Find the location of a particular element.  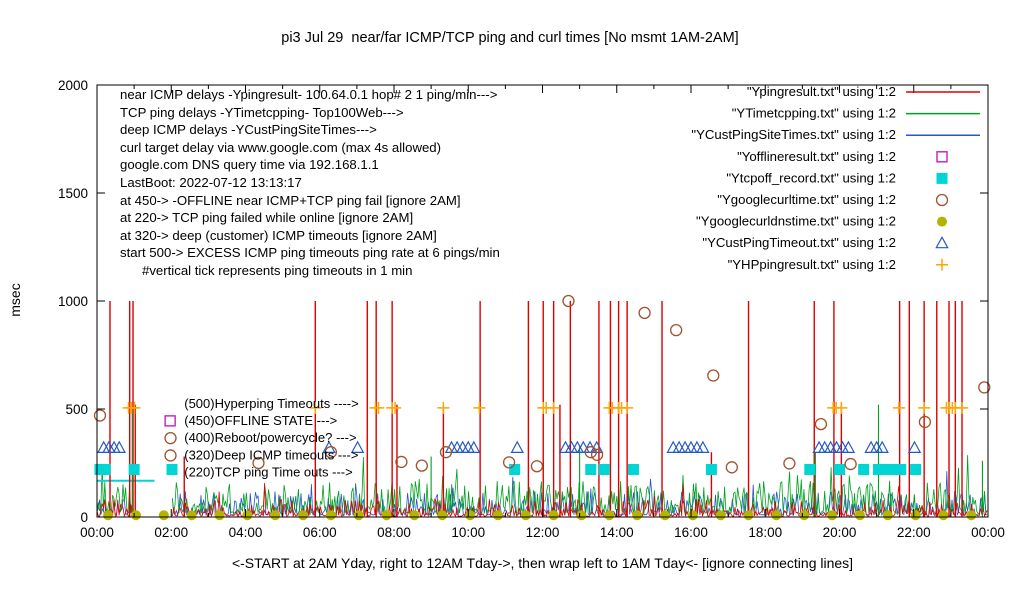

x-tick-label: 10:00 is located at coordinates (468, 532).